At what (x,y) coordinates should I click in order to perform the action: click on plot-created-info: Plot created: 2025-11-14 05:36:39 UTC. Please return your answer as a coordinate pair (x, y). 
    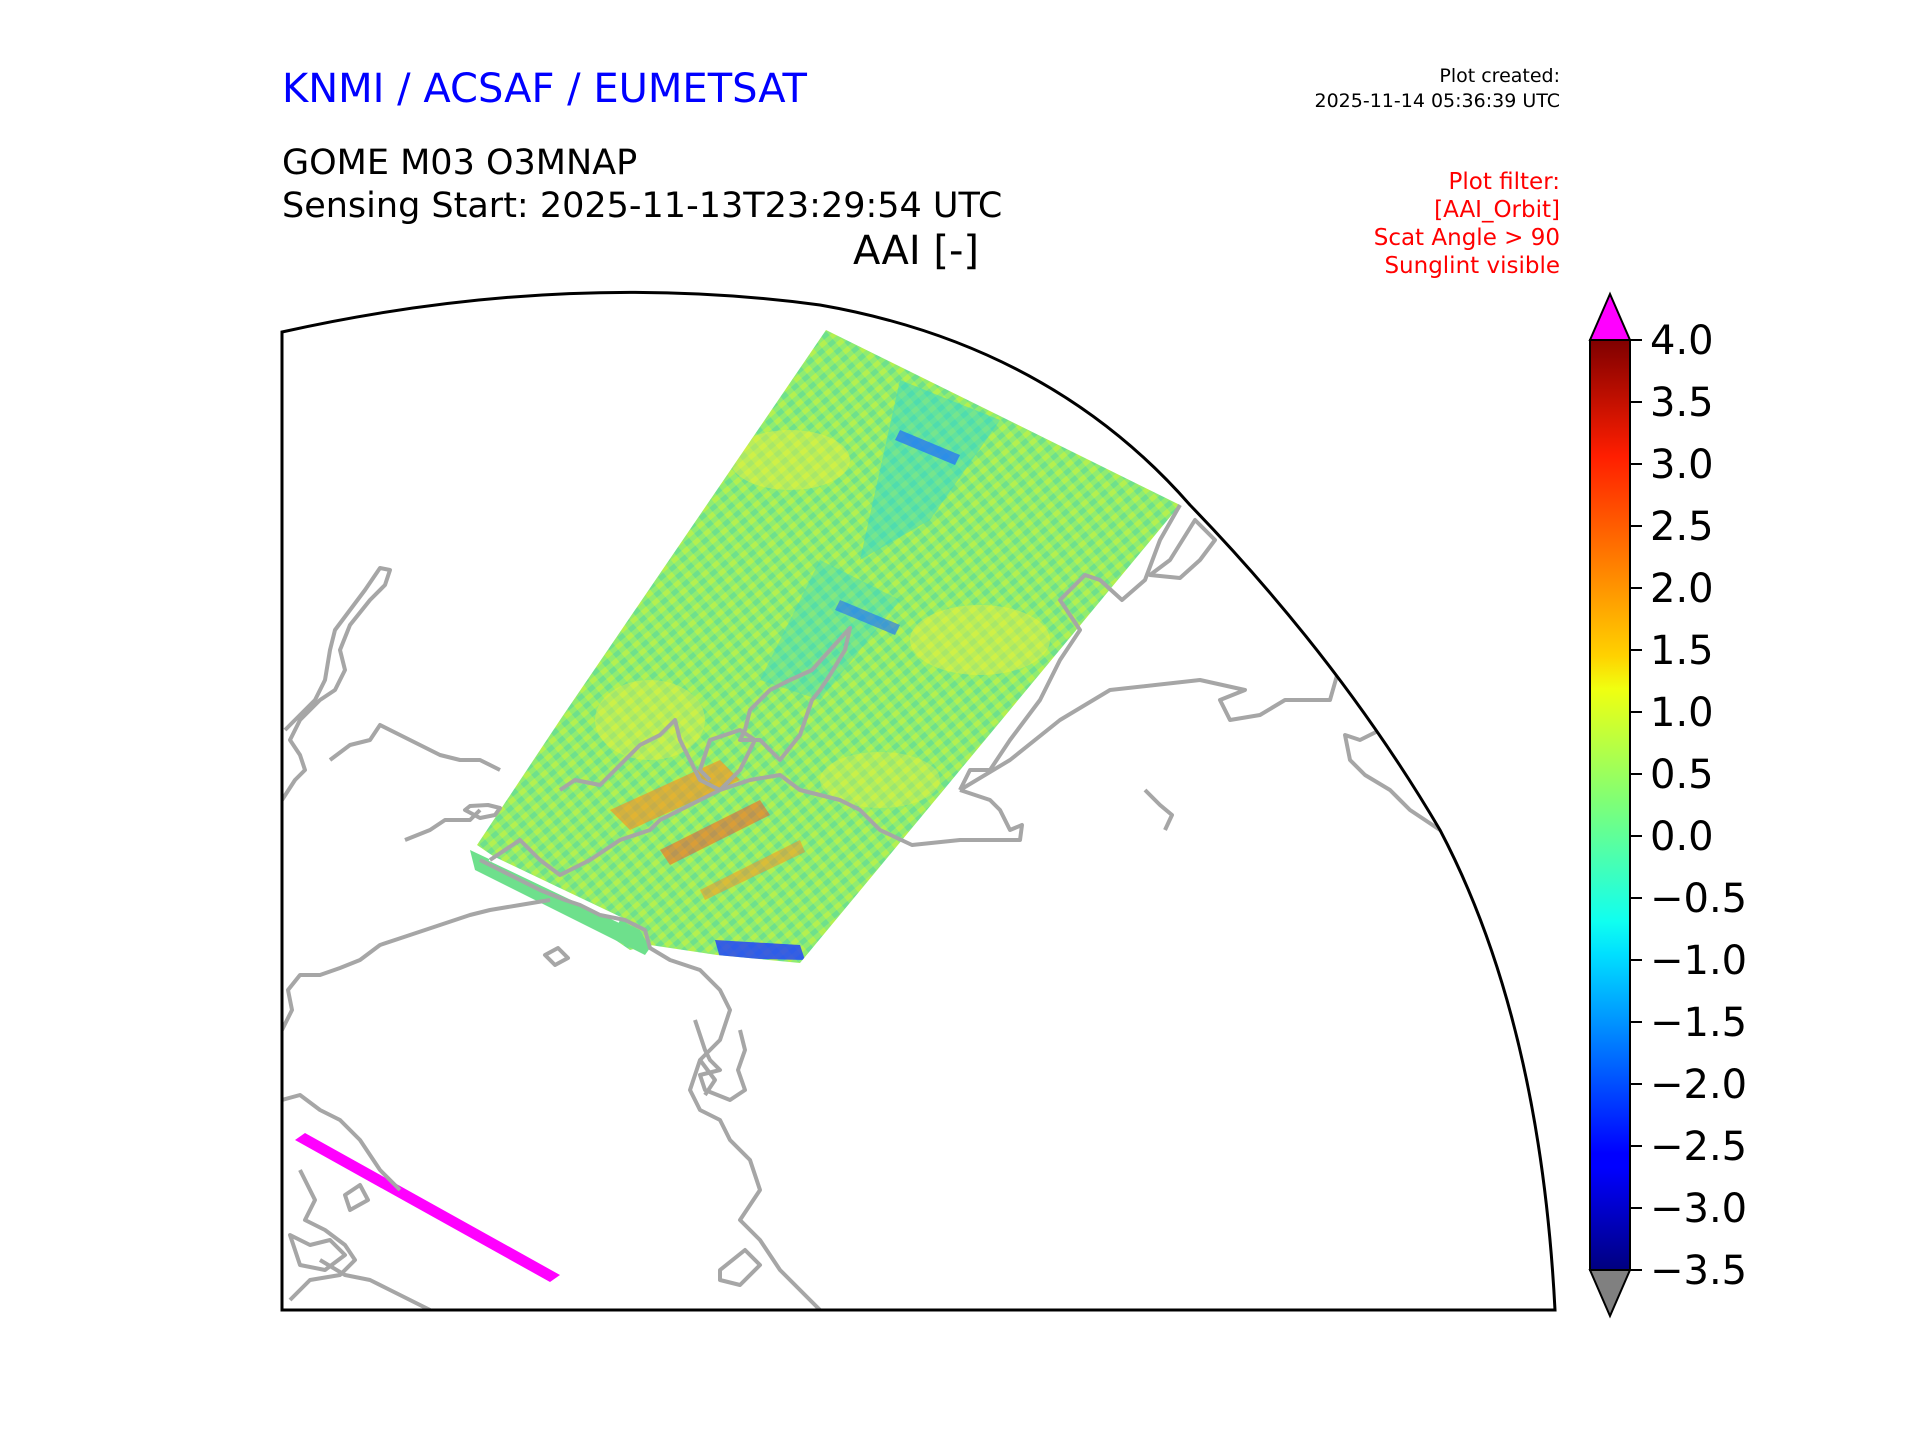
    Looking at the image, I should click on (1438, 89).